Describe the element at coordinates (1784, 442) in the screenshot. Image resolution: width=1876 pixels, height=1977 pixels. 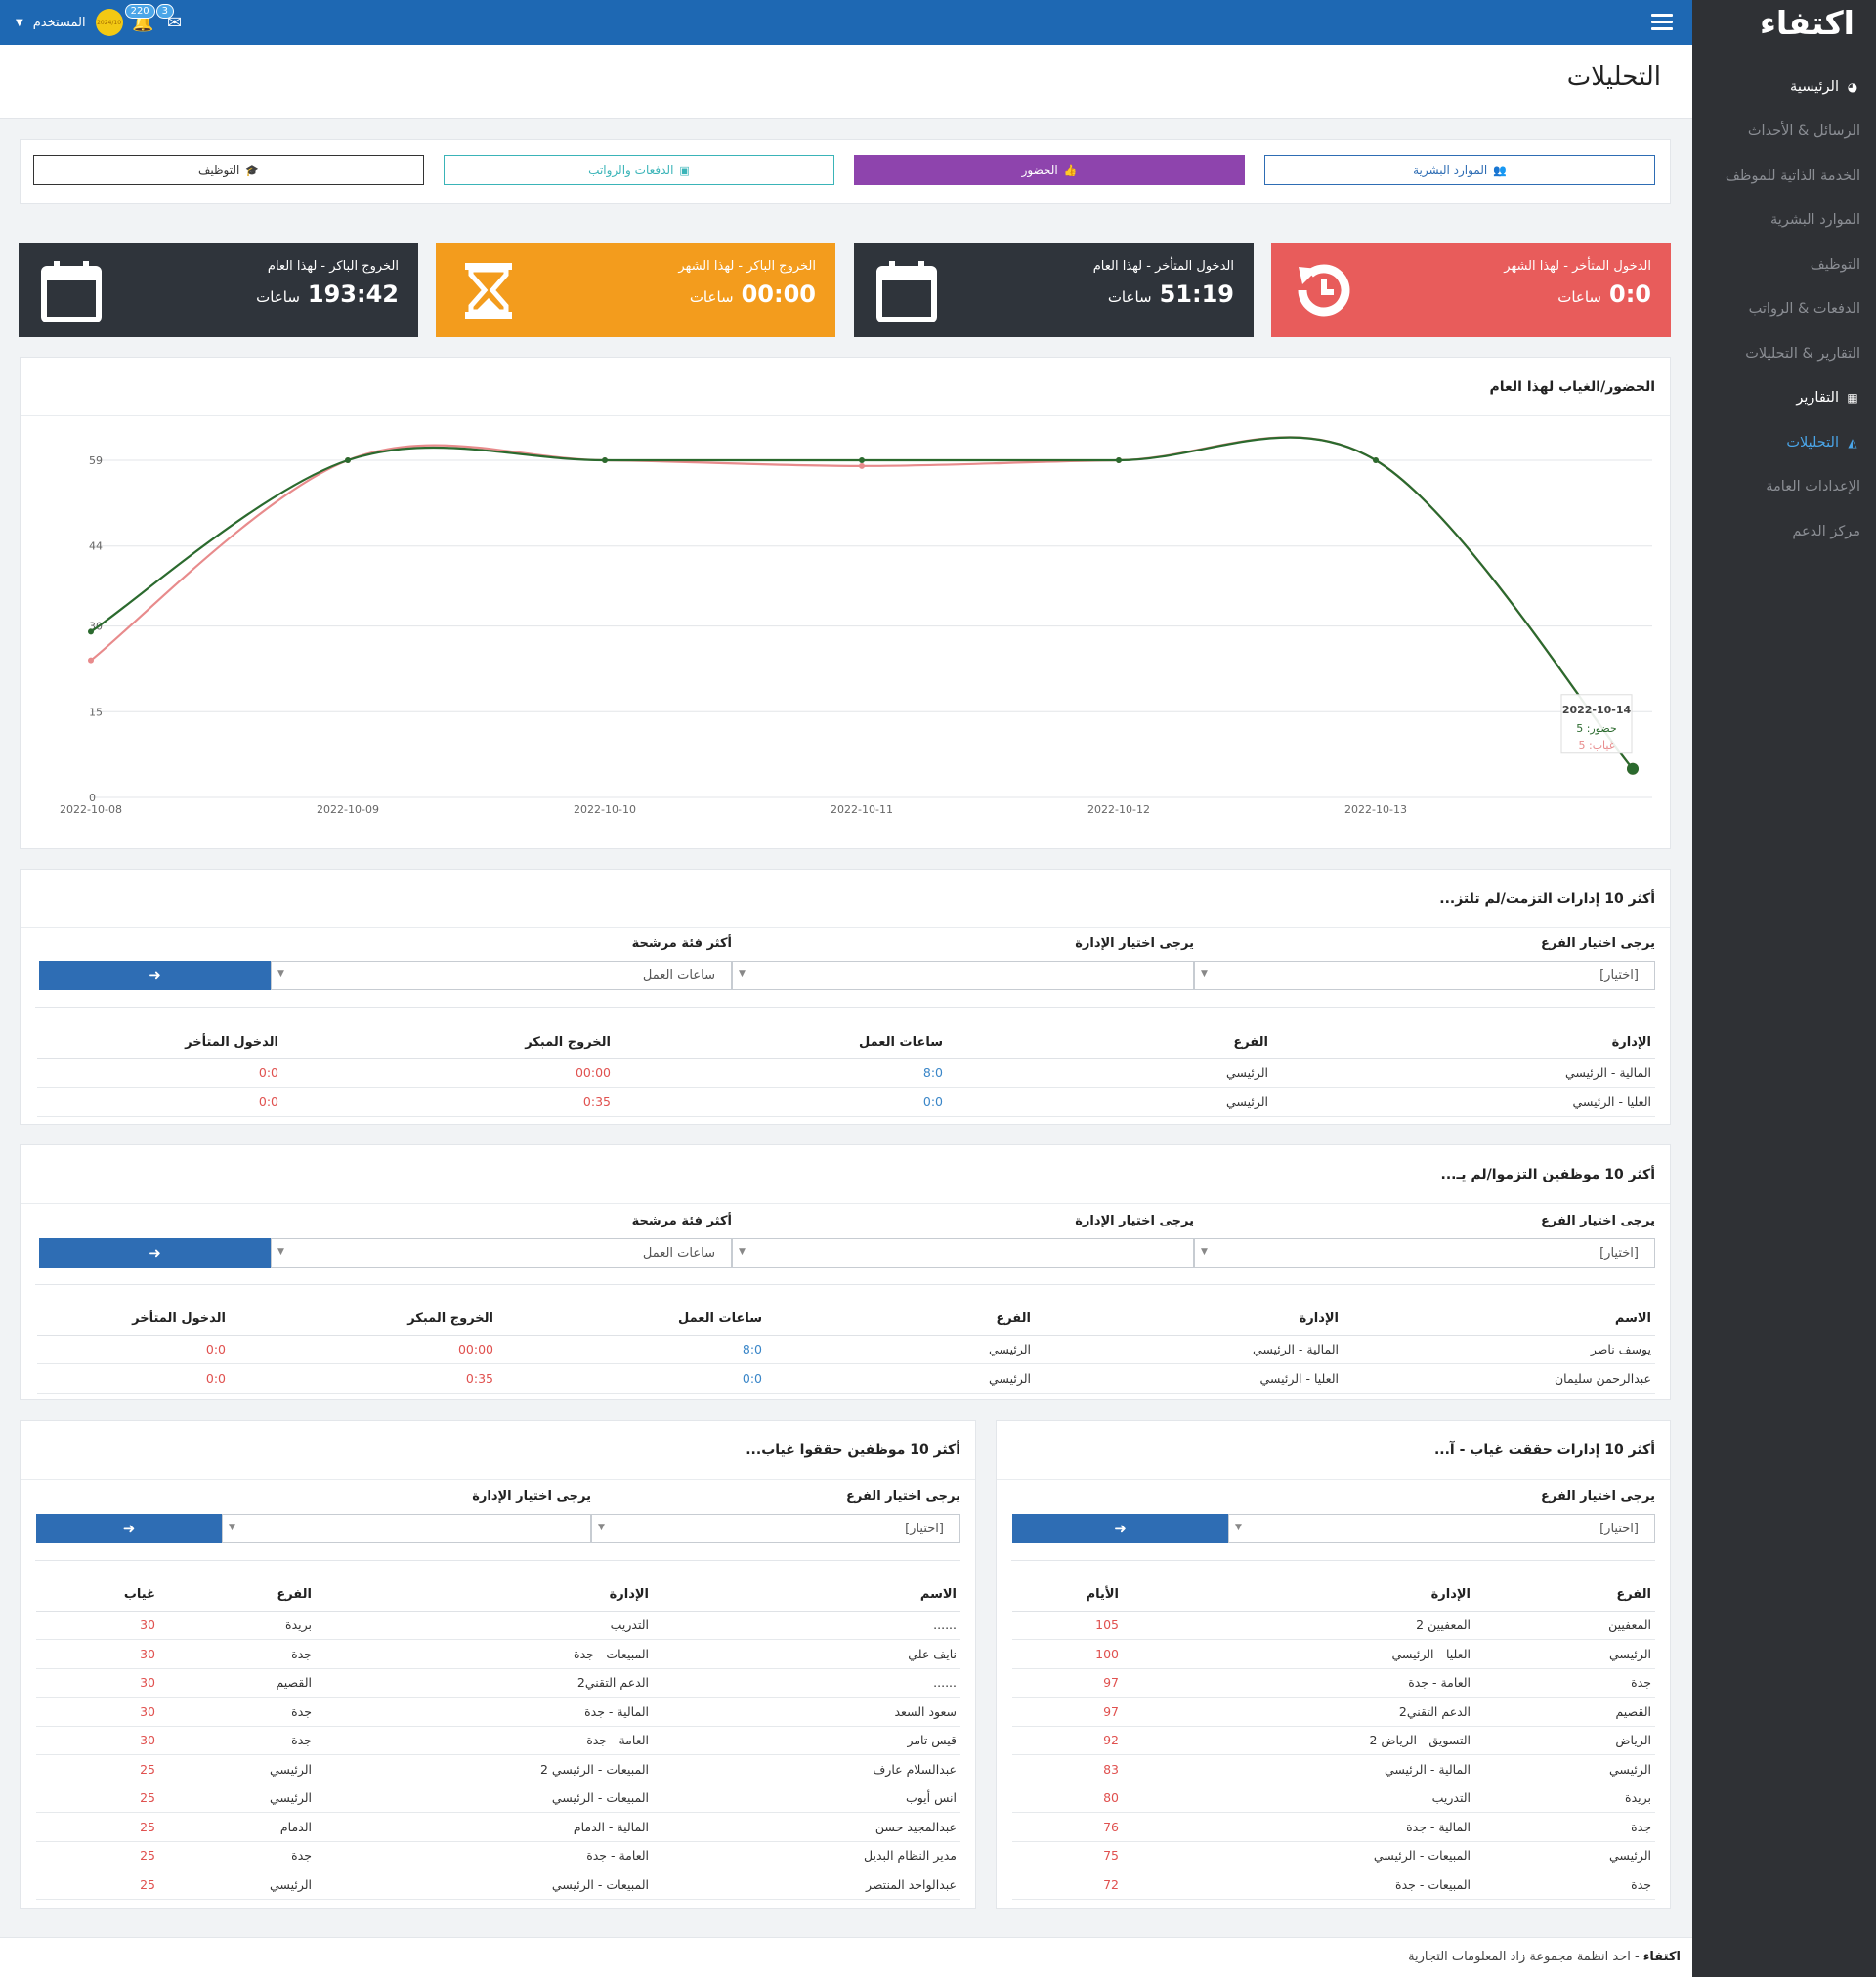
I see `sidebar-item-analytics: ◭ التحليلات` at that location.